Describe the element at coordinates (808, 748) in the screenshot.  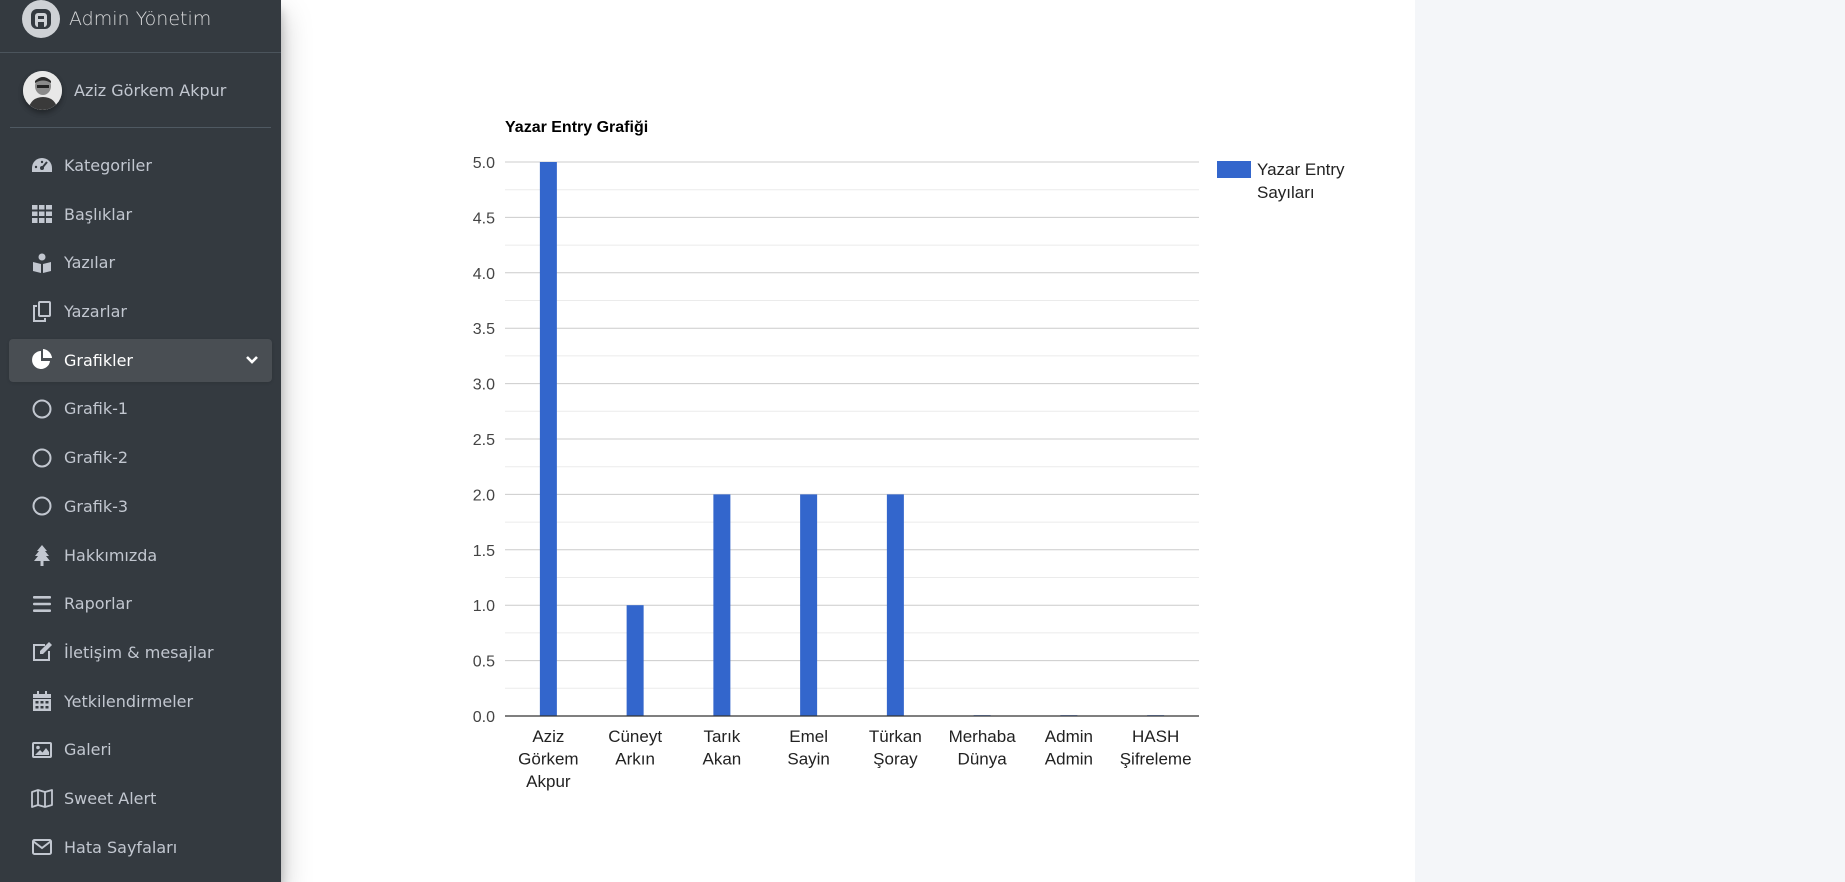
I see `x-tick-label: Emel Sayin` at that location.